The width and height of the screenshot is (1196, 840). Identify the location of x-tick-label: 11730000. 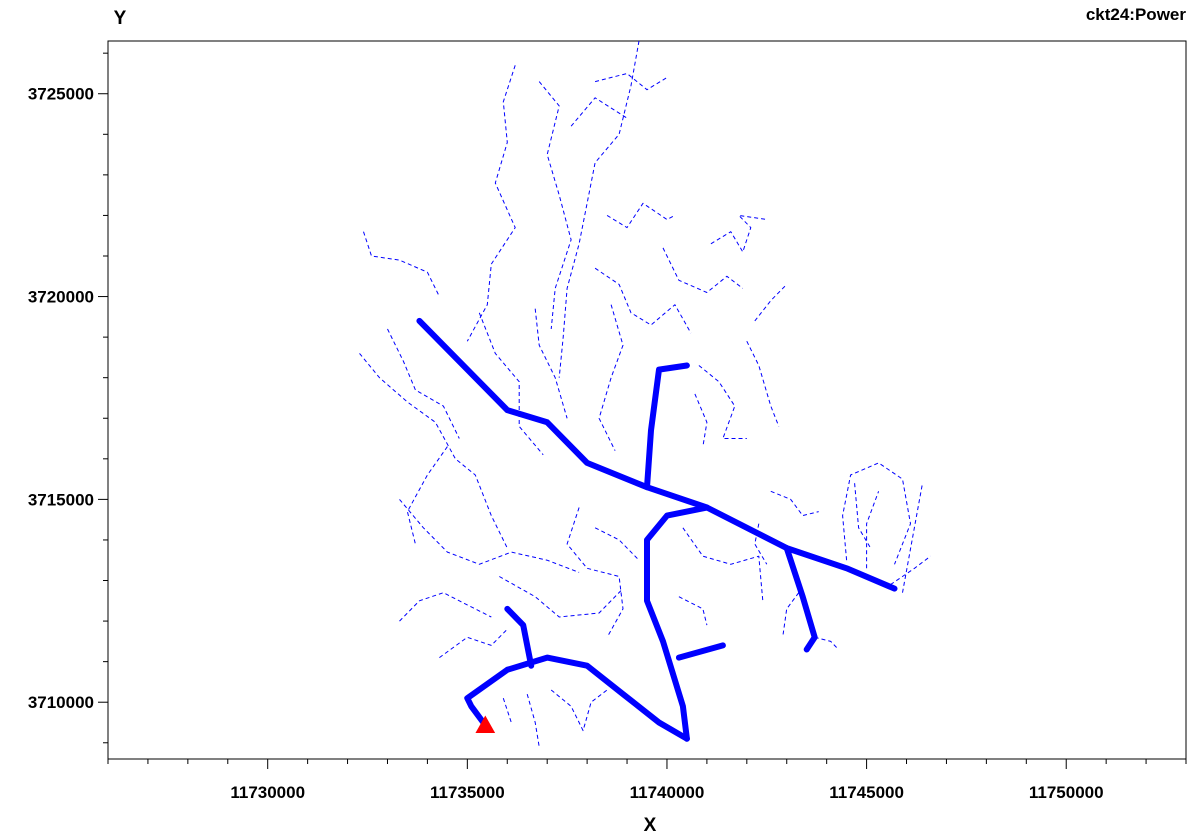
(267, 792).